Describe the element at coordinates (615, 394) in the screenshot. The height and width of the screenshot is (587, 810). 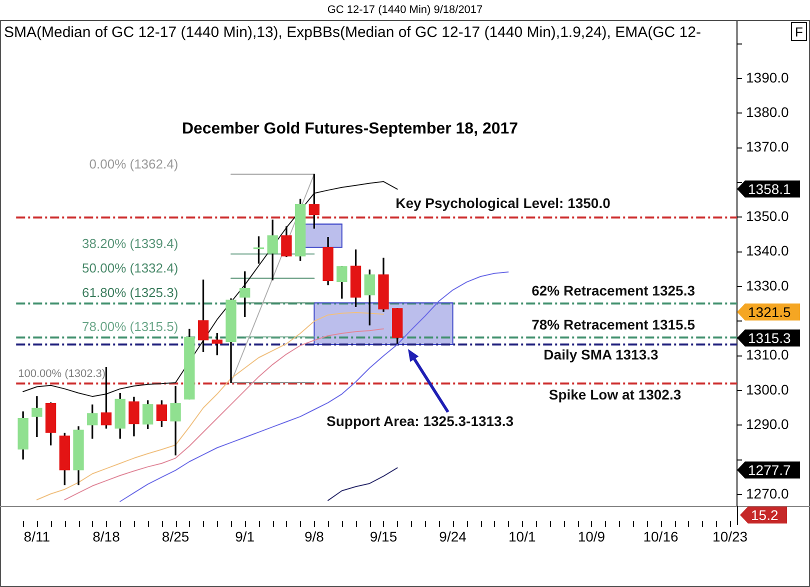
I see `ref-line-label: Spike Low at 1302.3` at that location.